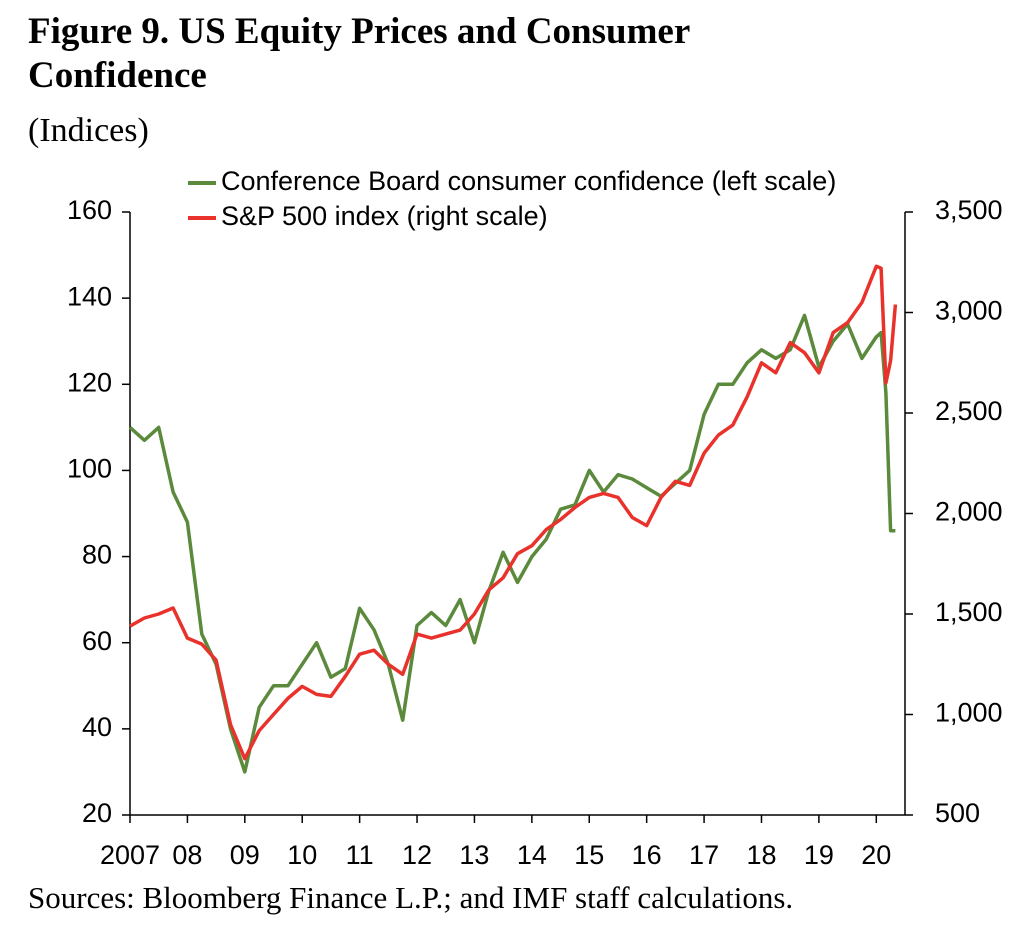 This screenshot has height=939, width=1024. Describe the element at coordinates (89, 210) in the screenshot. I see `y-tick-label: 160` at that location.